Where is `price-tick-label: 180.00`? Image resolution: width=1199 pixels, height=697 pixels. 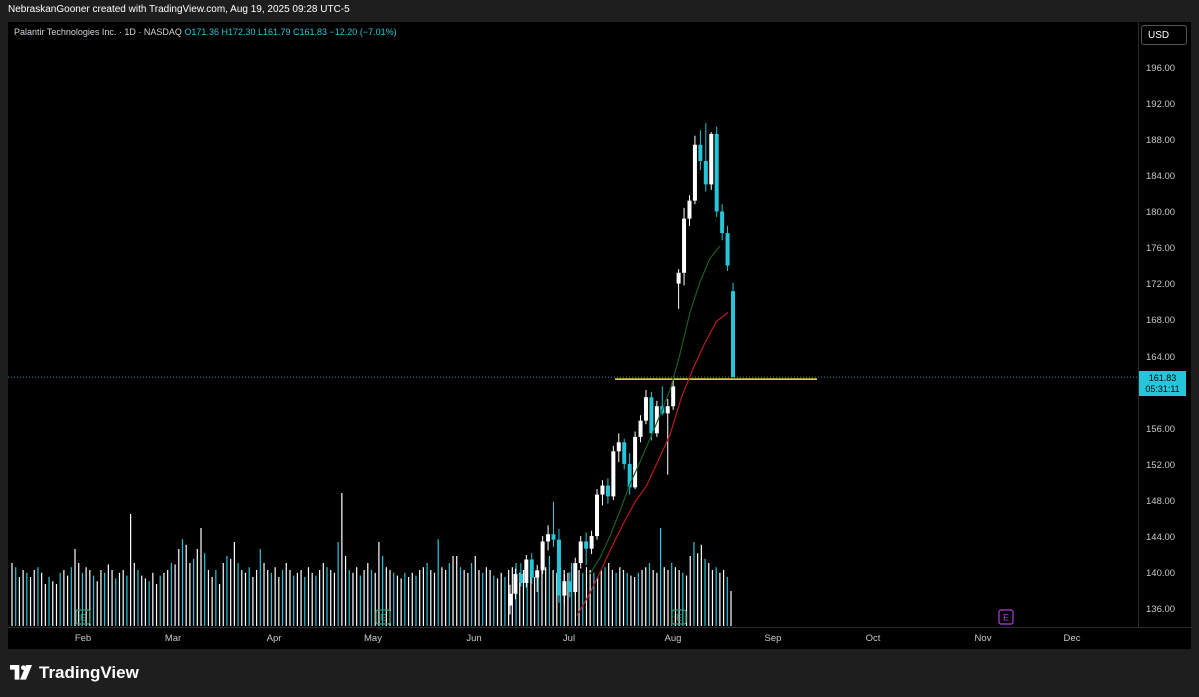 price-tick-label: 180.00 is located at coordinates (1161, 213).